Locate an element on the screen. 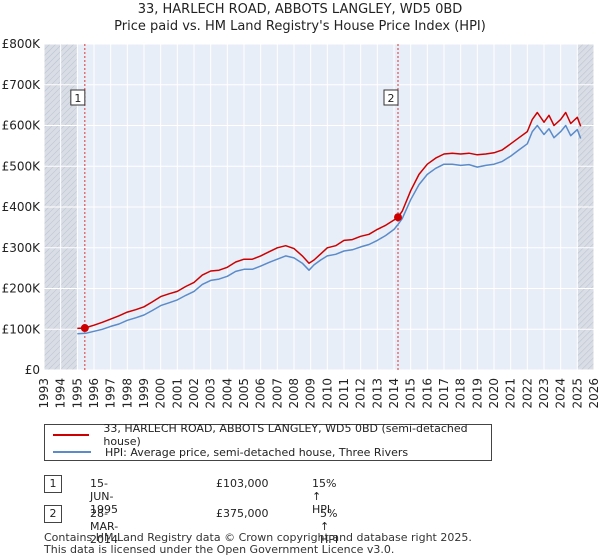 The image size is (600, 560). y-tick-label: £600K is located at coordinates (22, 126).